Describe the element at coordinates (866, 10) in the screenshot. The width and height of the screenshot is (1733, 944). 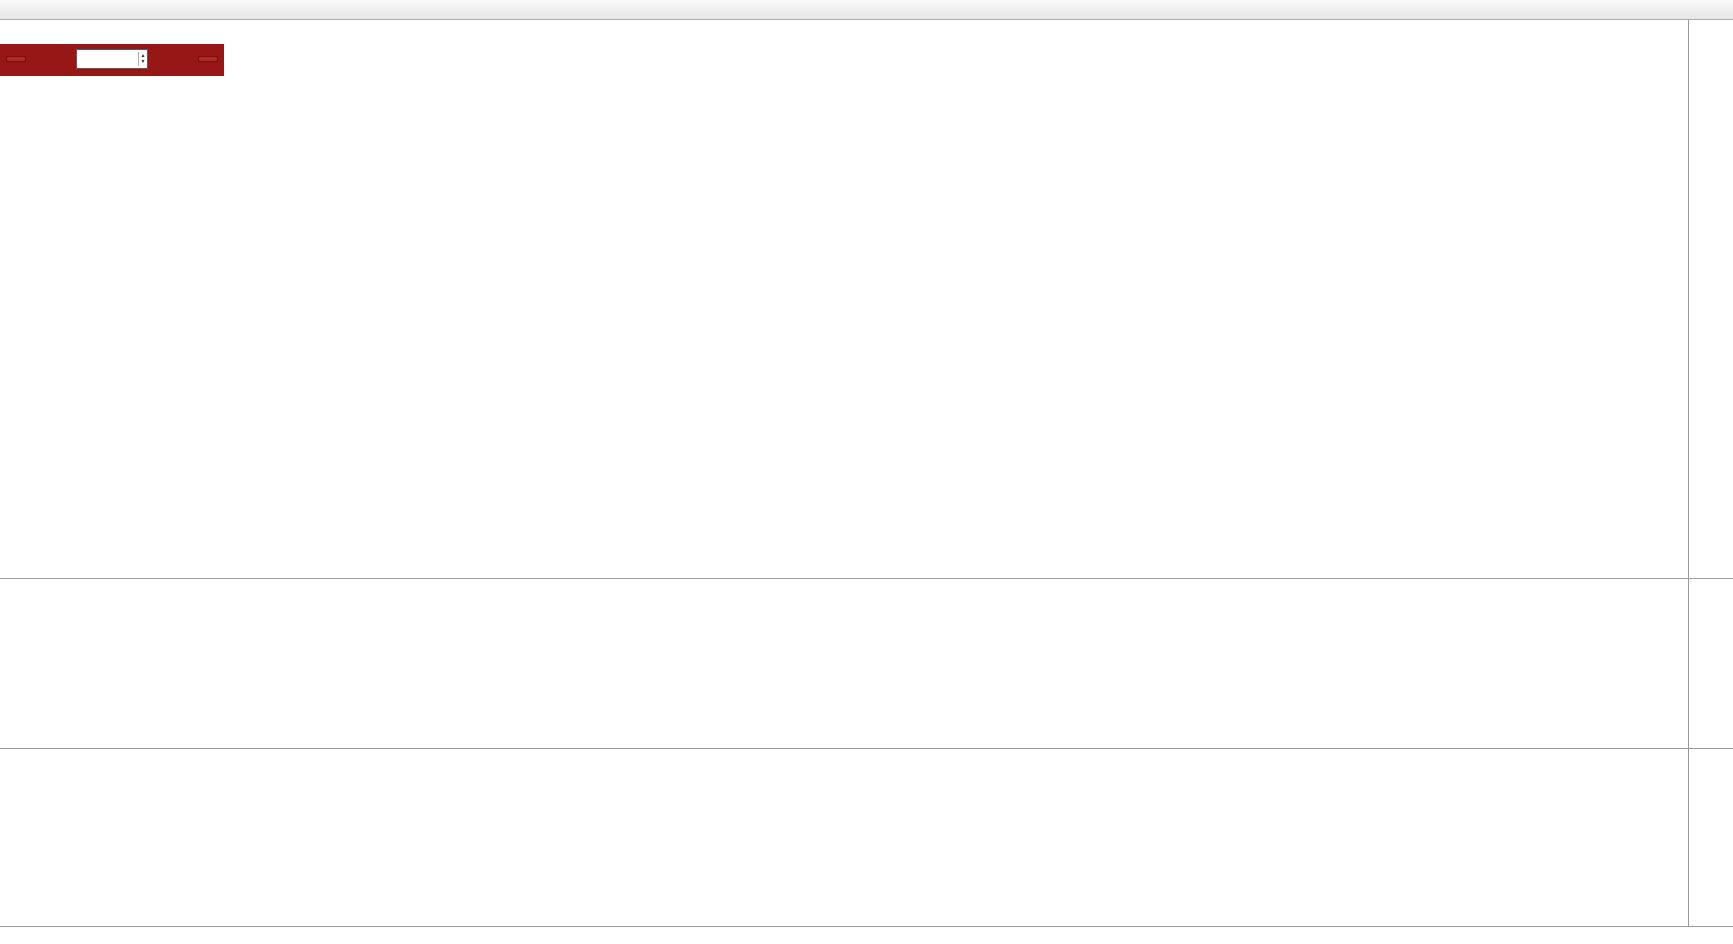
I see `toolbar` at that location.